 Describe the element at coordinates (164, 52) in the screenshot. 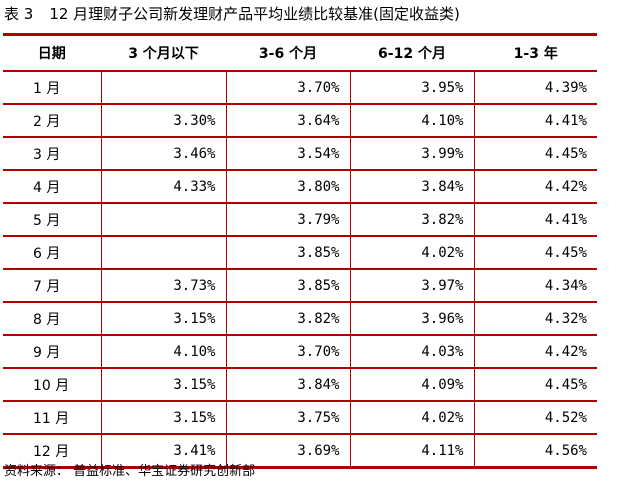

I see `header-under-3m: 3 个月以下` at that location.